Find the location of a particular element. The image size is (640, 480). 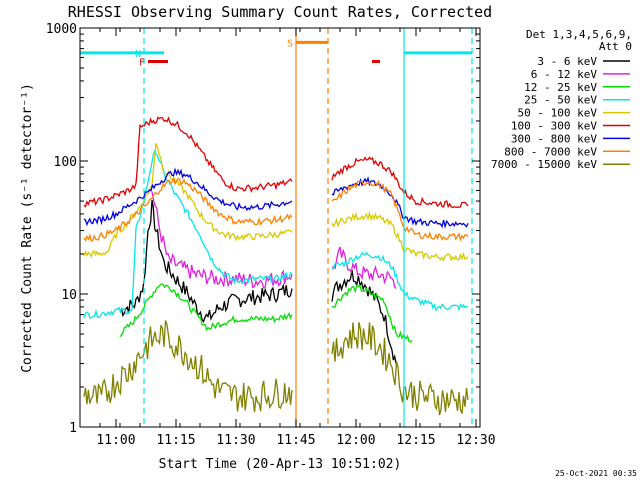

x-tick-label: 11:15 is located at coordinates (175, 440).